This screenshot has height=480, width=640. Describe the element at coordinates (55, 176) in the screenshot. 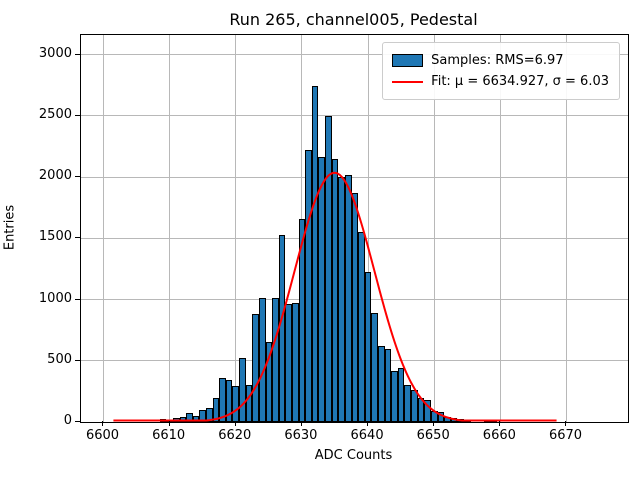

I see `y-tick-label: 2000` at that location.